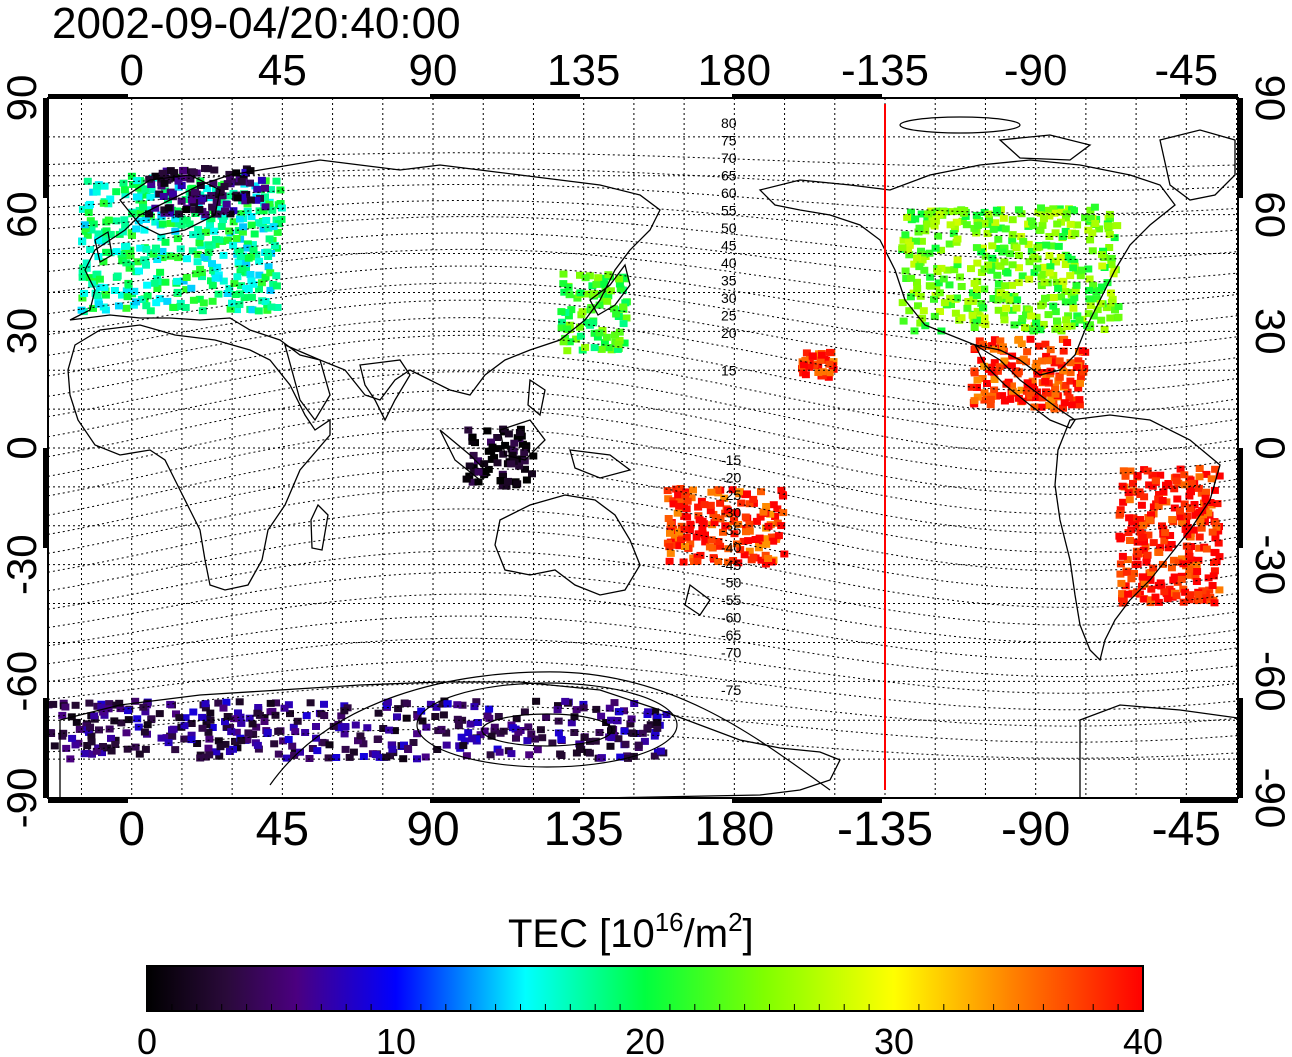 This screenshot has width=1292, height=1057. What do you see at coordinates (960, 125) in the screenshot?
I see `contour-ring-north` at bounding box center [960, 125].